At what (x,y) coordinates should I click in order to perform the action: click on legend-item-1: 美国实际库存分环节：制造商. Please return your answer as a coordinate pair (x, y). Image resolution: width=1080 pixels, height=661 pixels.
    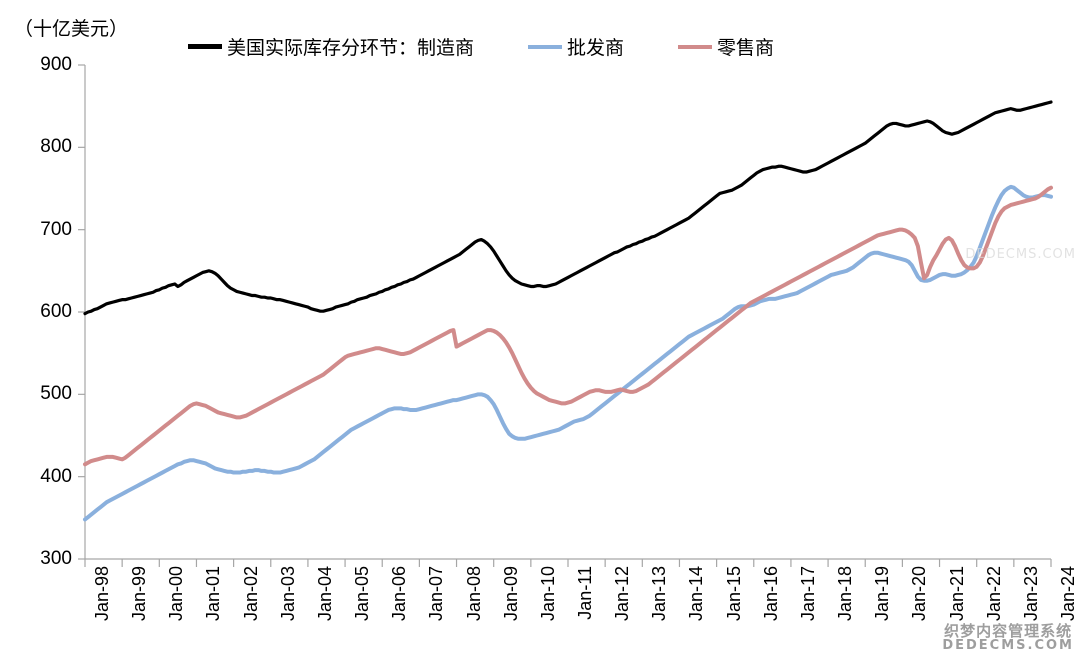
    Looking at the image, I should click on (331, 46).